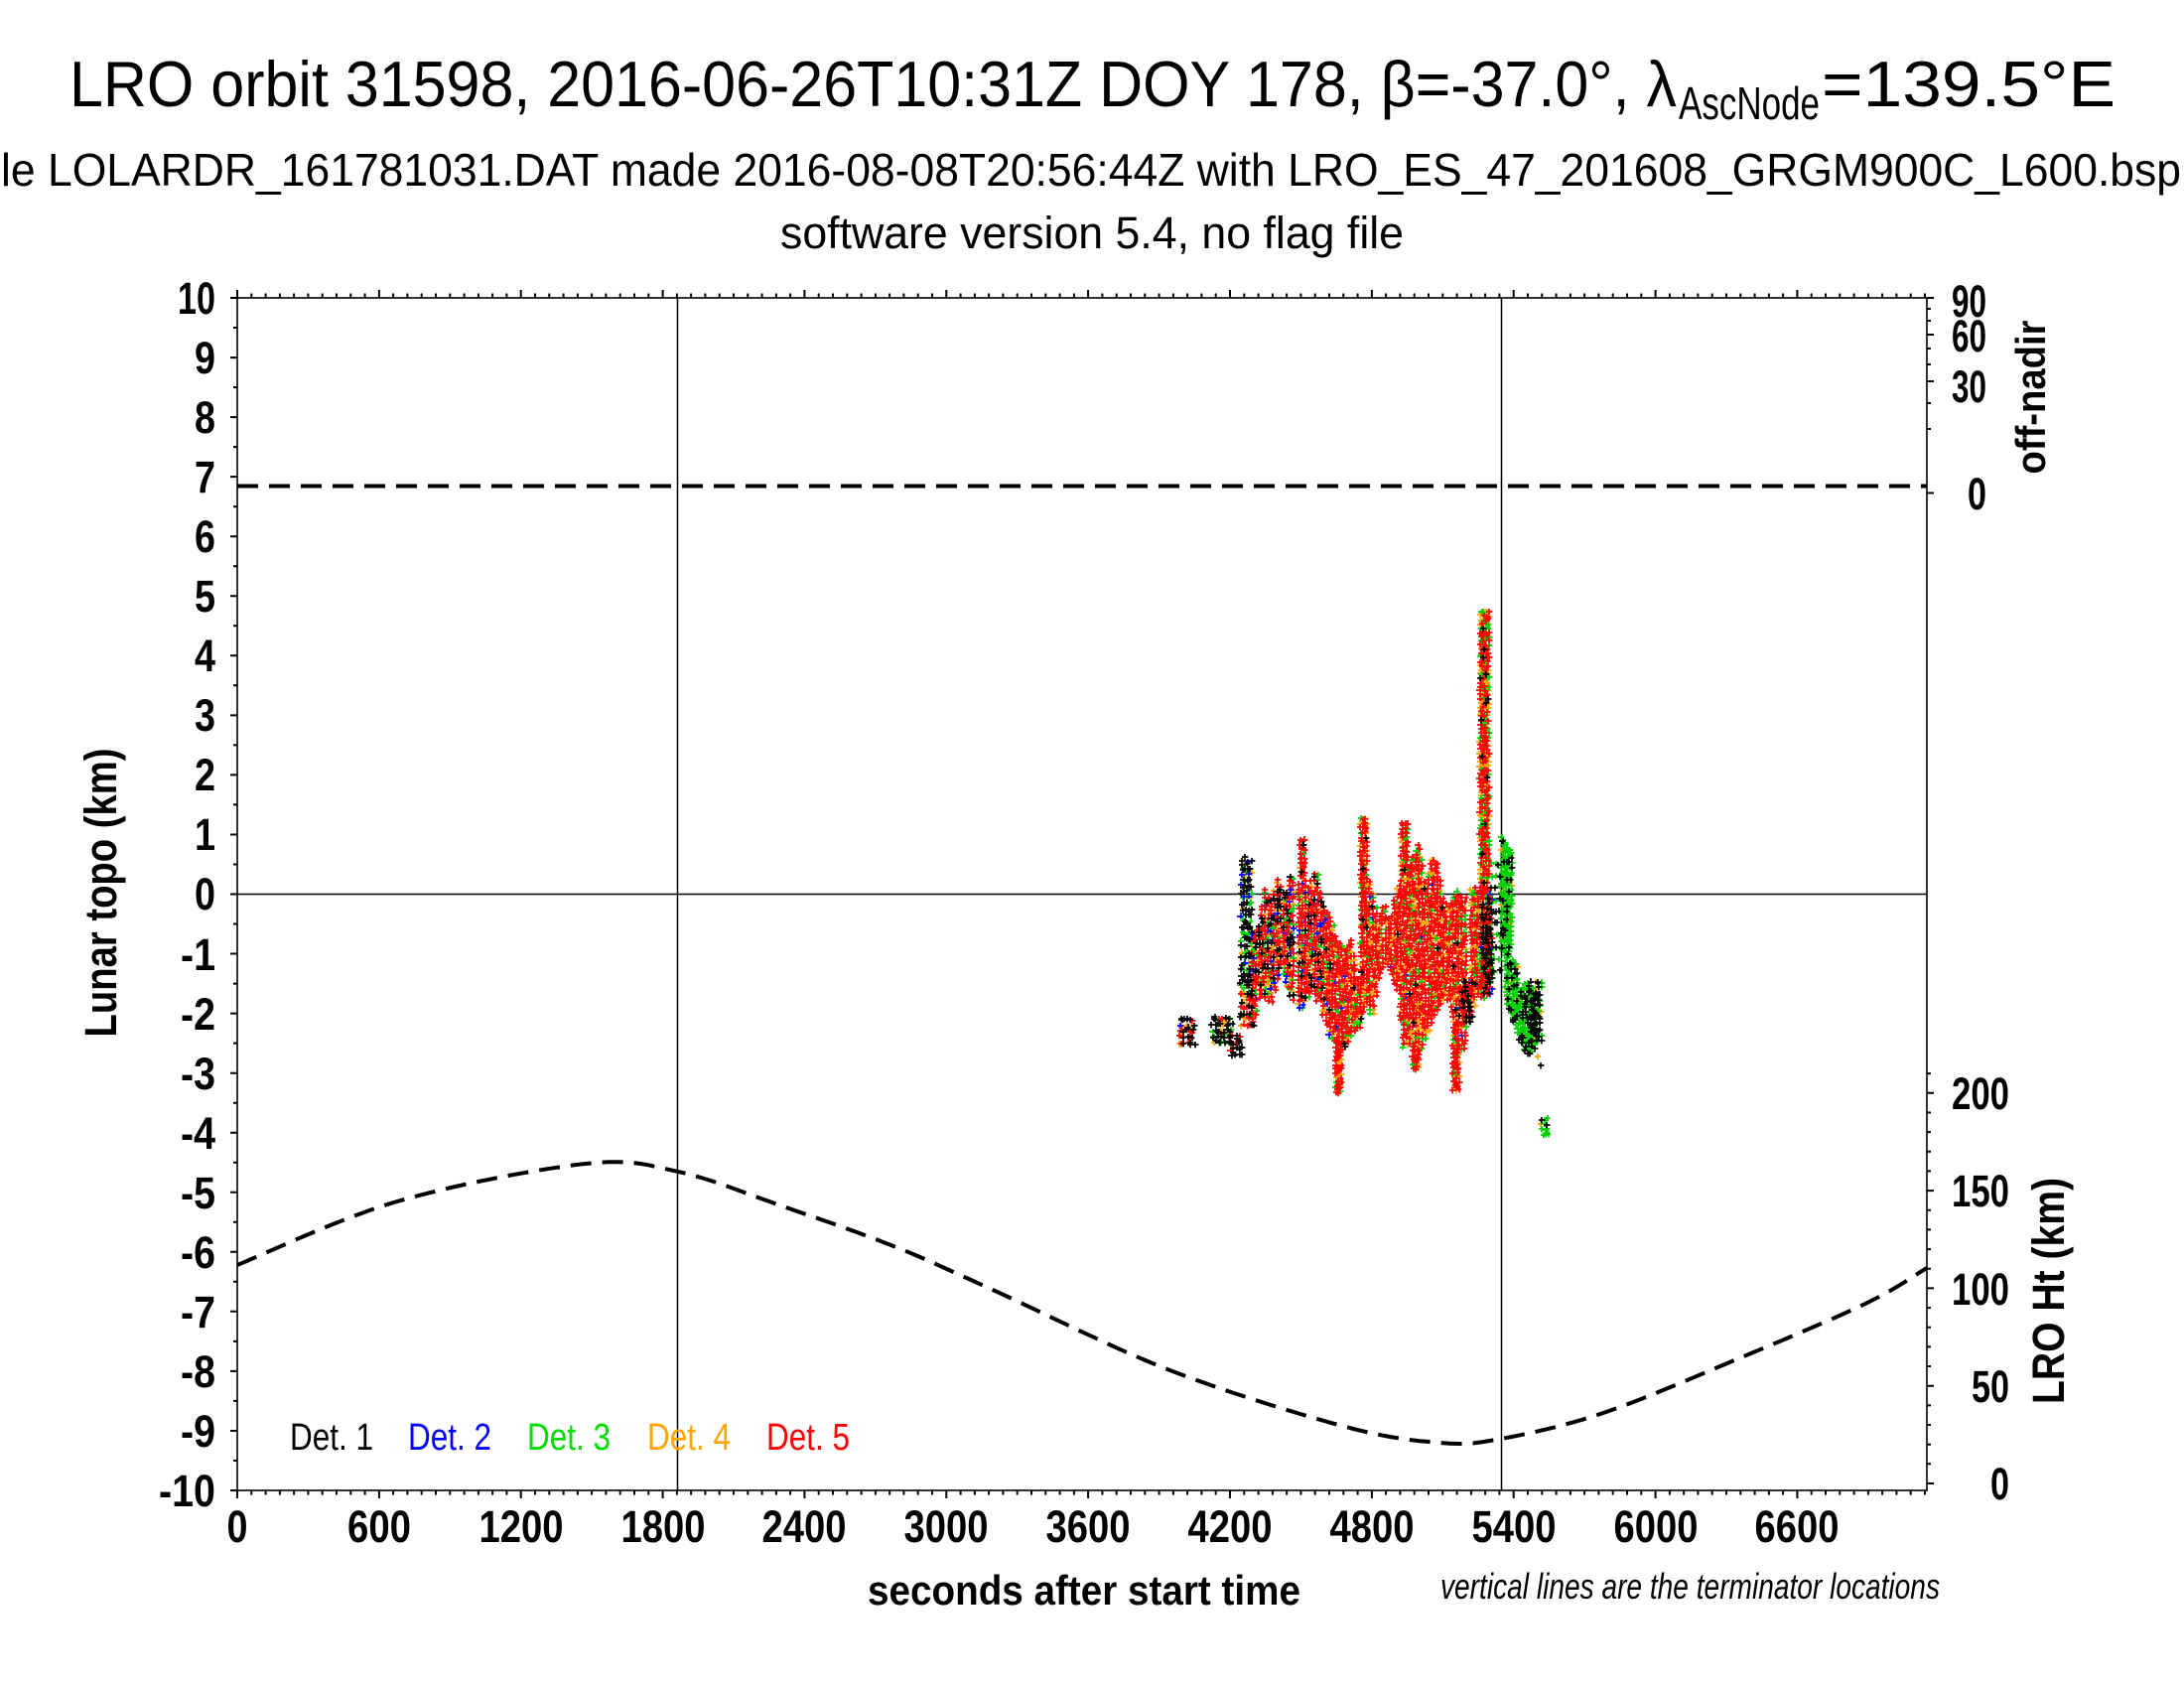  I want to click on svg-text: 10, so click(196, 298).